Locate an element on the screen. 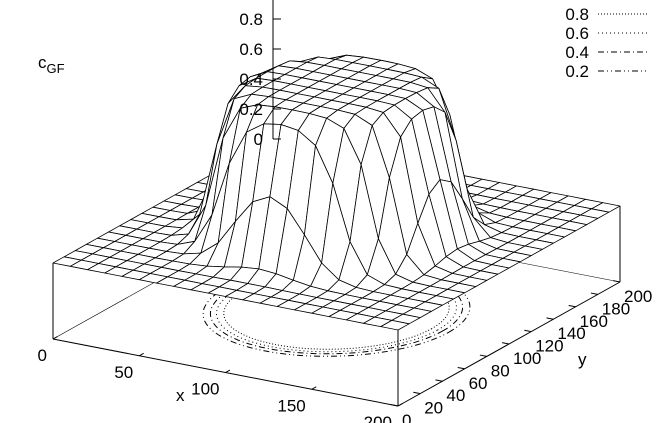  y-tick-label: 200 is located at coordinates (638, 296).